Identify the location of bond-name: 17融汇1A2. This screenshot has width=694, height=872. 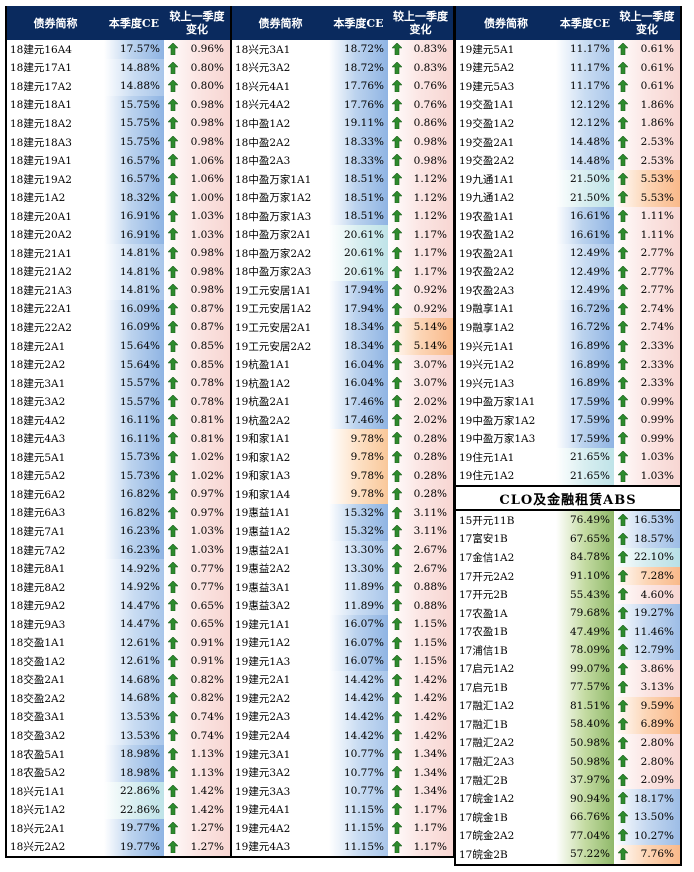
(487, 706).